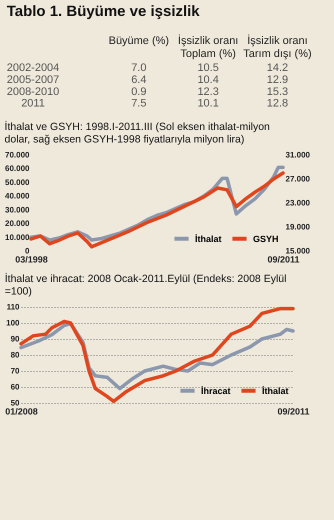 Image resolution: width=334 pixels, height=520 pixels. I want to click on y-tick-label: 10.000, so click(17, 237).